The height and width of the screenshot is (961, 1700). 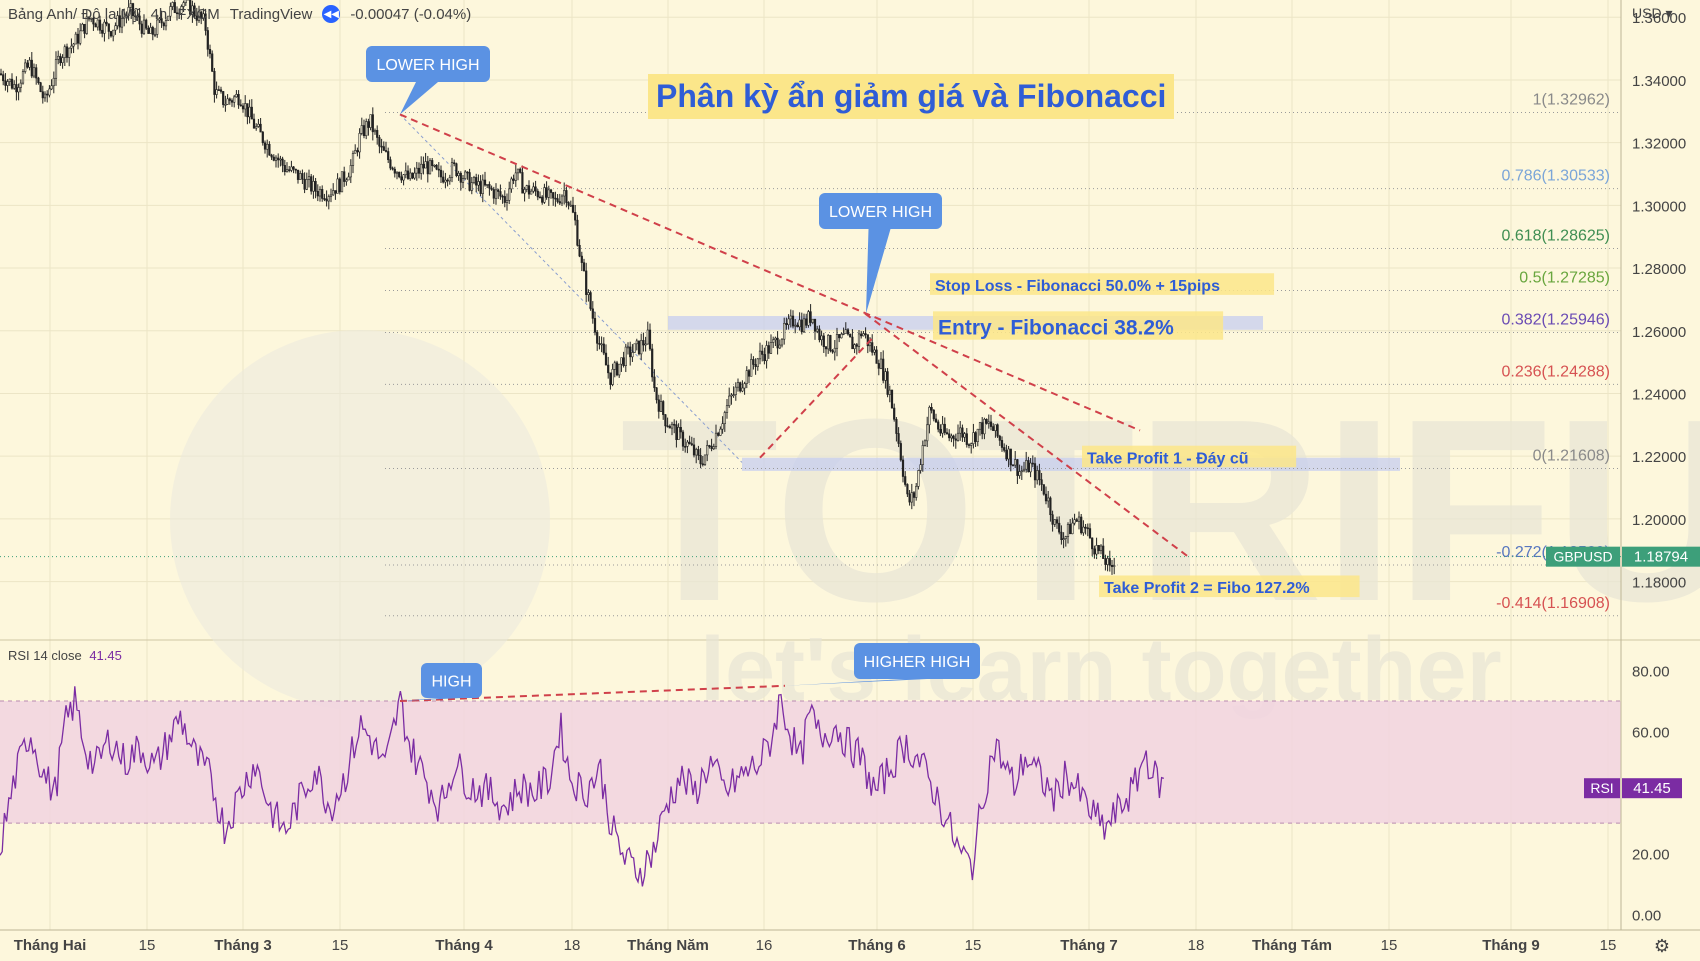 What do you see at coordinates (1571, 455) in the screenshot?
I see `fib-label-6: 0(1.21608)` at bounding box center [1571, 455].